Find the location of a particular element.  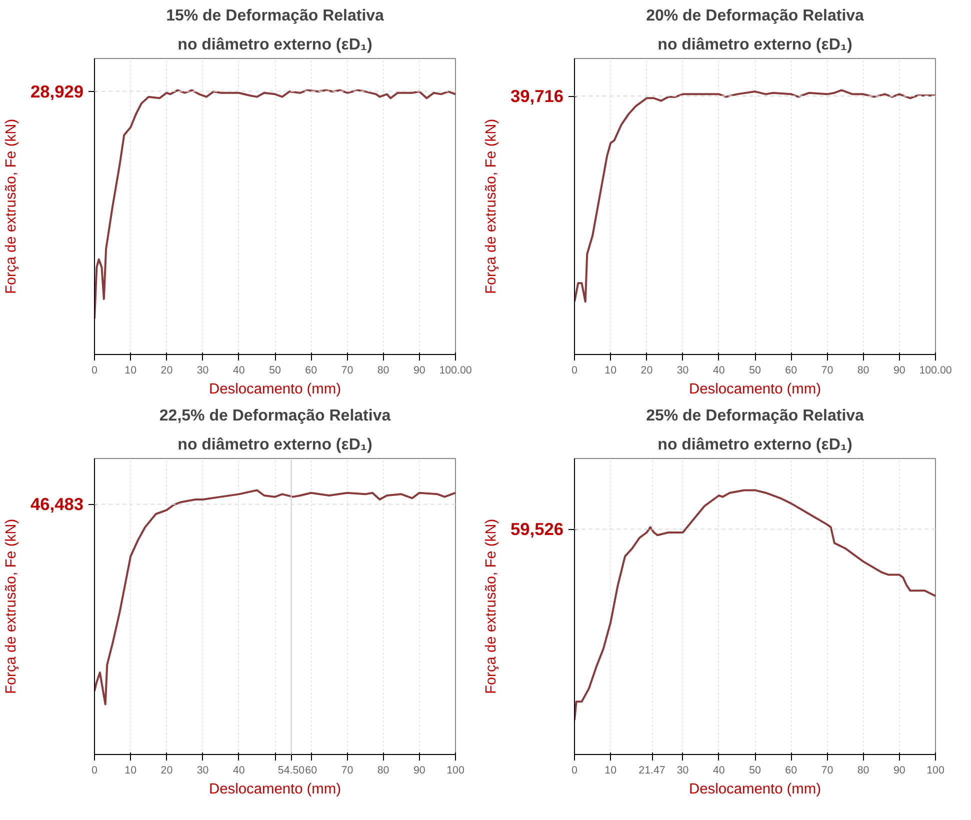

text: 39,716 is located at coordinates (537, 96).